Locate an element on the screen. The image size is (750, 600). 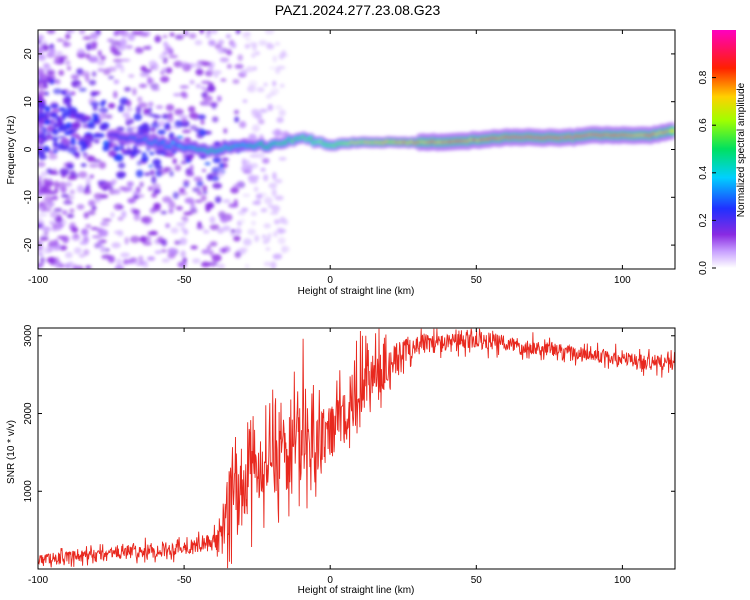
colorbar-gradient is located at coordinates (724, 149).